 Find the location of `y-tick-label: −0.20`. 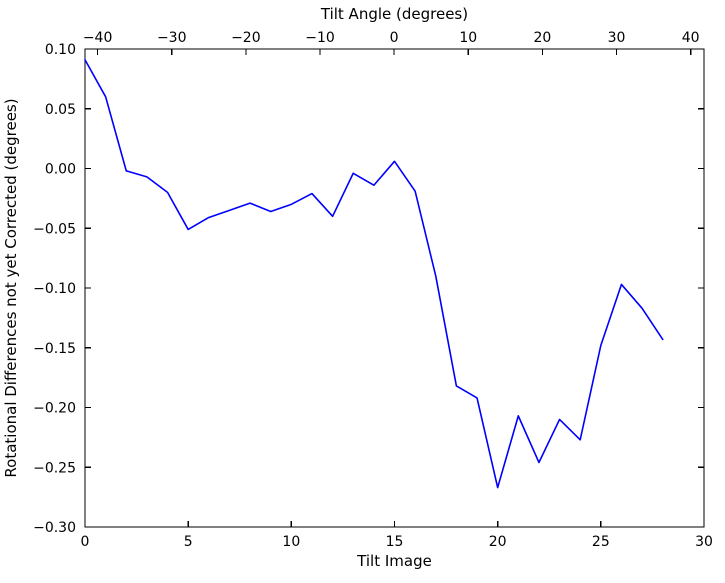

y-tick-label: −0.20 is located at coordinates (54, 409).